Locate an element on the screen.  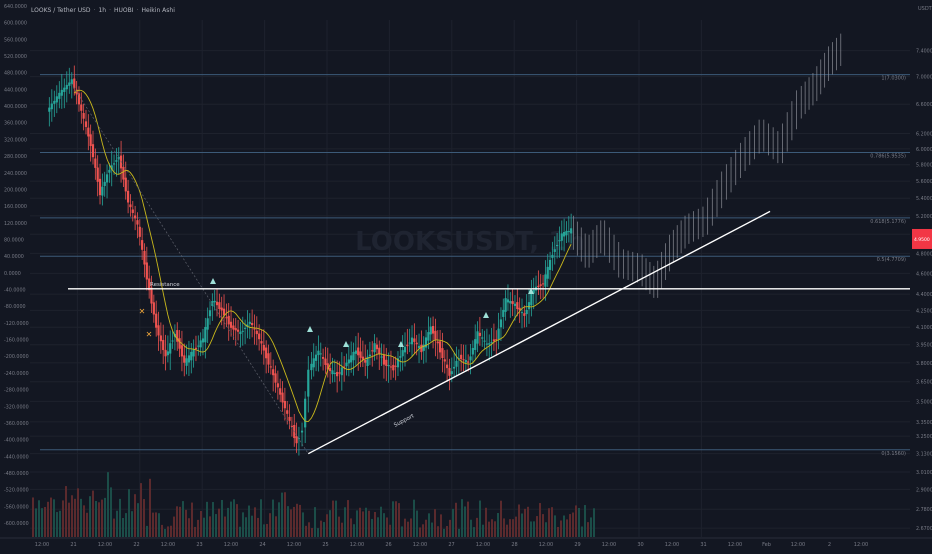
right-axis-tick-label: 4.6000 is located at coordinates (924, 274).